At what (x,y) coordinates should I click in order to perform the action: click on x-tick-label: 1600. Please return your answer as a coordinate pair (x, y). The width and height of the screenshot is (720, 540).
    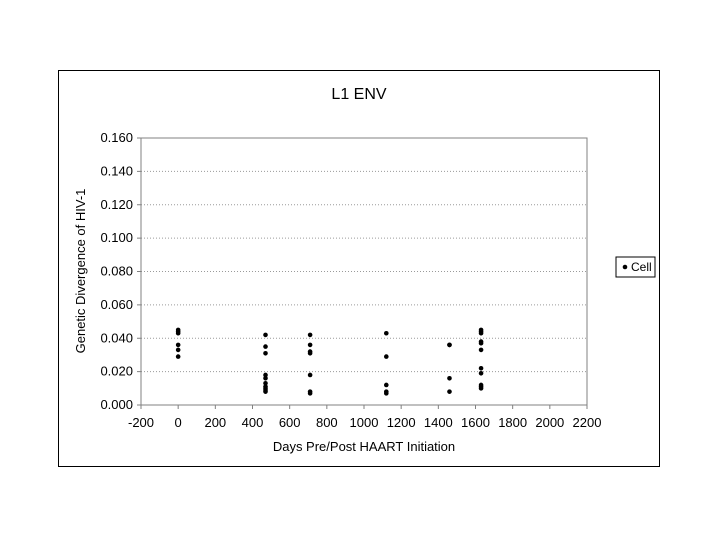
    Looking at the image, I should click on (475, 422).